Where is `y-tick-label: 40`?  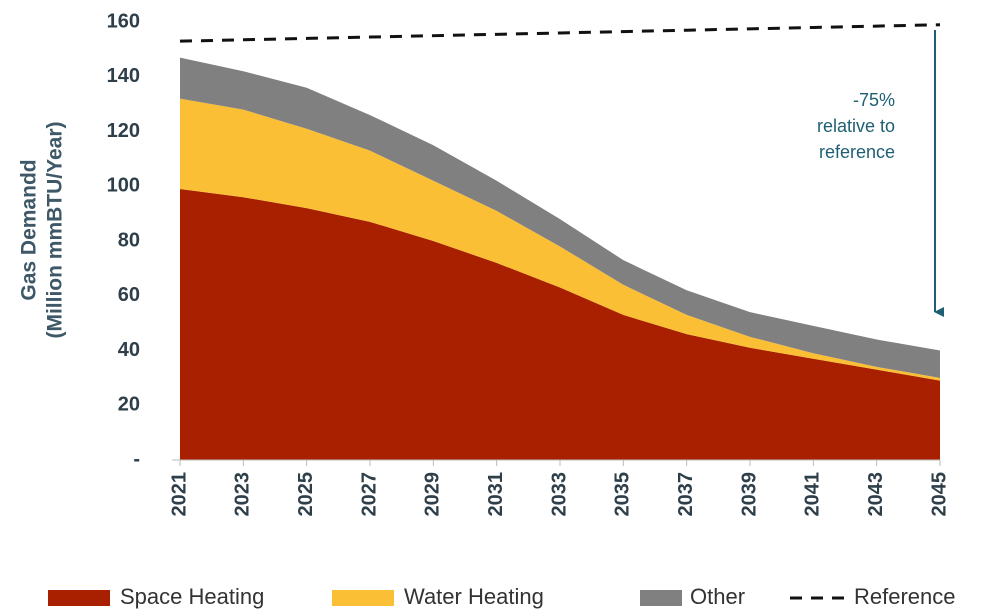 y-tick-label: 40 is located at coordinates (129, 350).